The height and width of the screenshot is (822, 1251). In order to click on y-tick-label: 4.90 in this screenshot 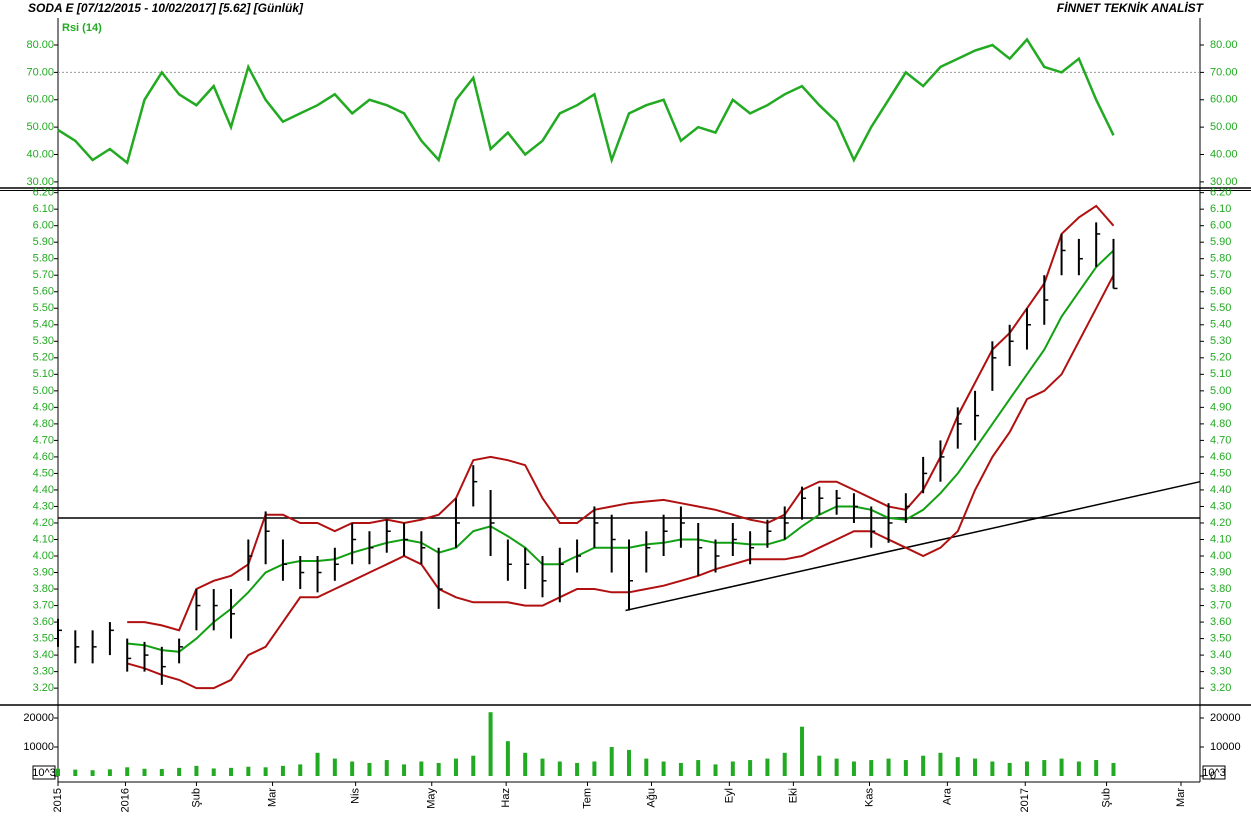, I will do `click(1220, 407)`.